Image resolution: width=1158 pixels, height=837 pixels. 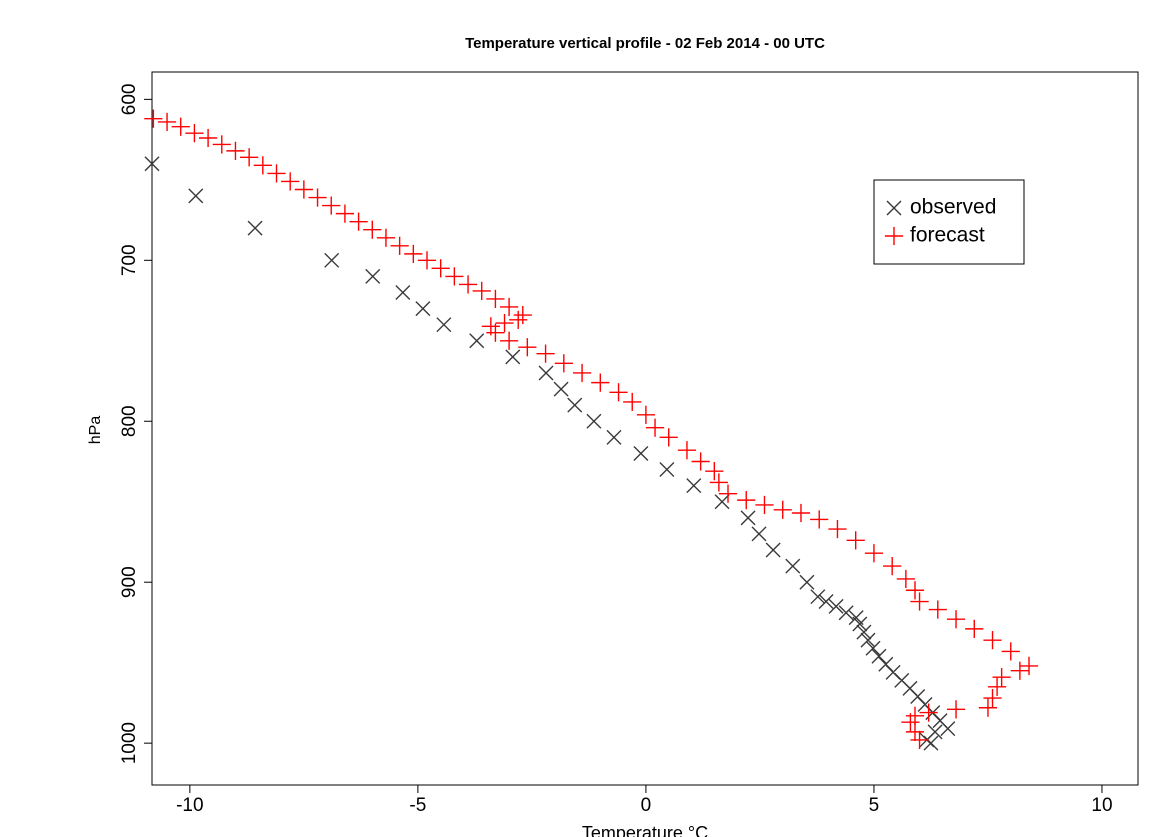 I want to click on y-tick-label: 700, so click(x=129, y=260).